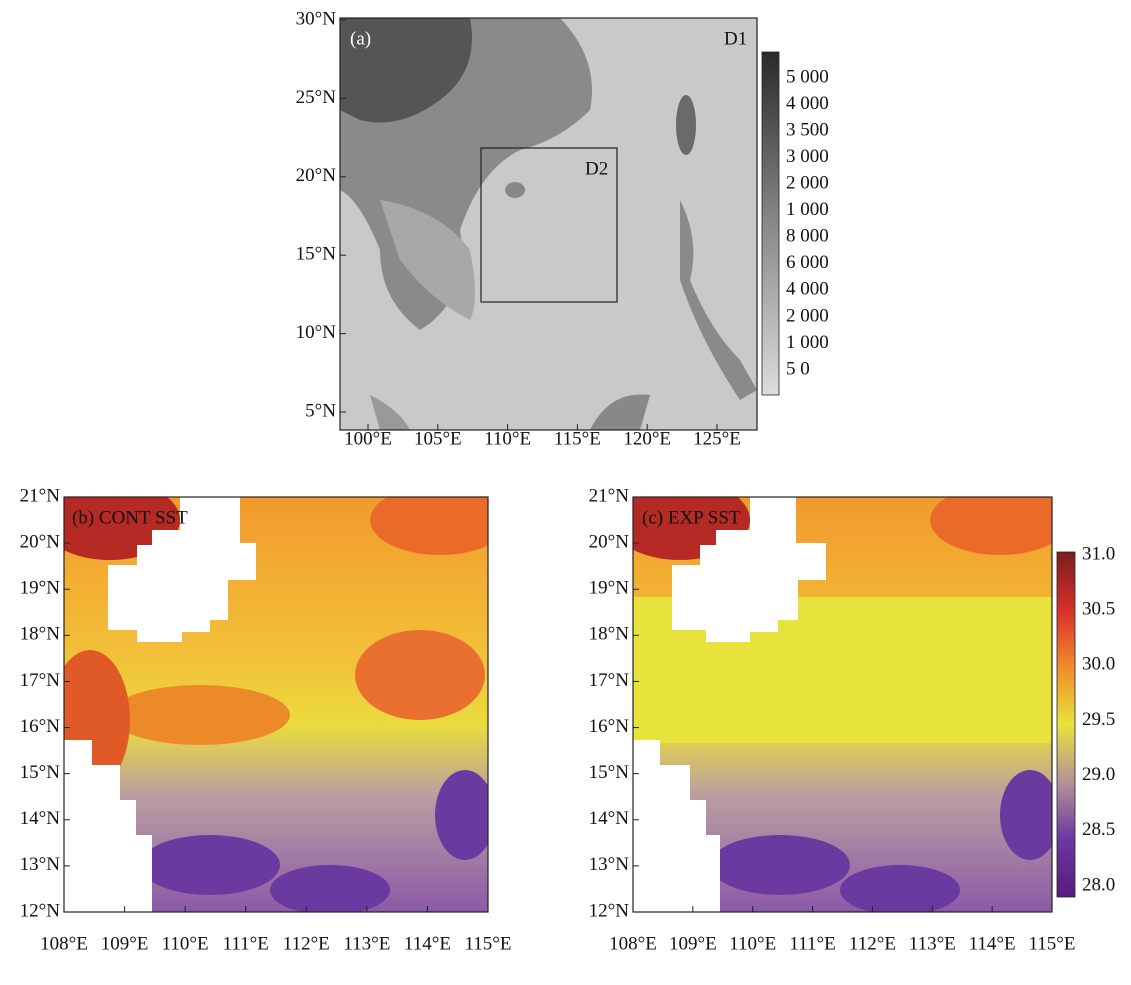 This screenshot has height=985, width=1131. Describe the element at coordinates (807, 236) in the screenshot. I see `colorbar-label: 8 000` at that location.